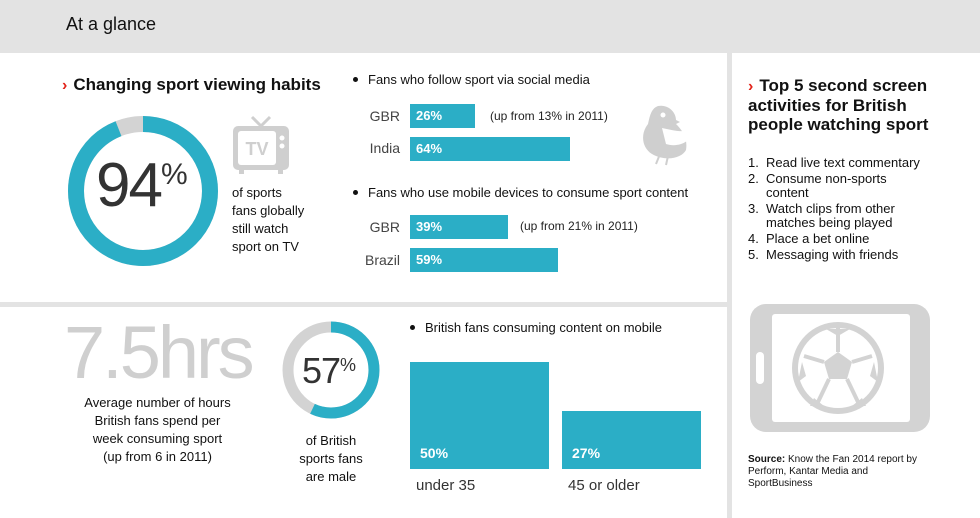  Describe the element at coordinates (586, 453) in the screenshot. I see `mobile-content-bar-label: 27%` at that location.